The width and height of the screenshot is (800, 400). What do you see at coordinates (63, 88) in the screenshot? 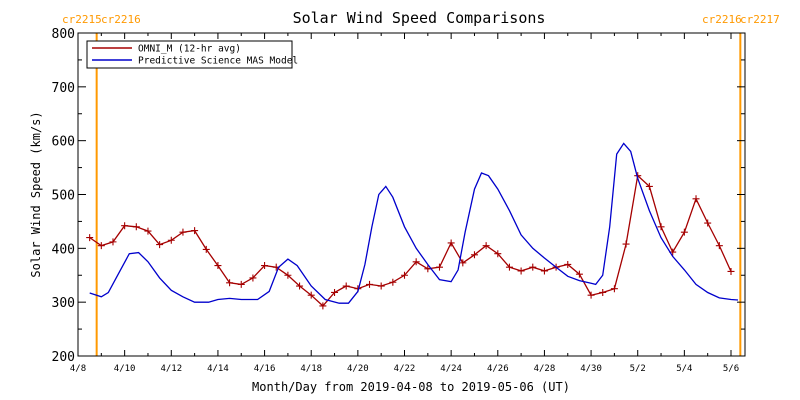
I see `y-tick-label: 700` at bounding box center [63, 88].